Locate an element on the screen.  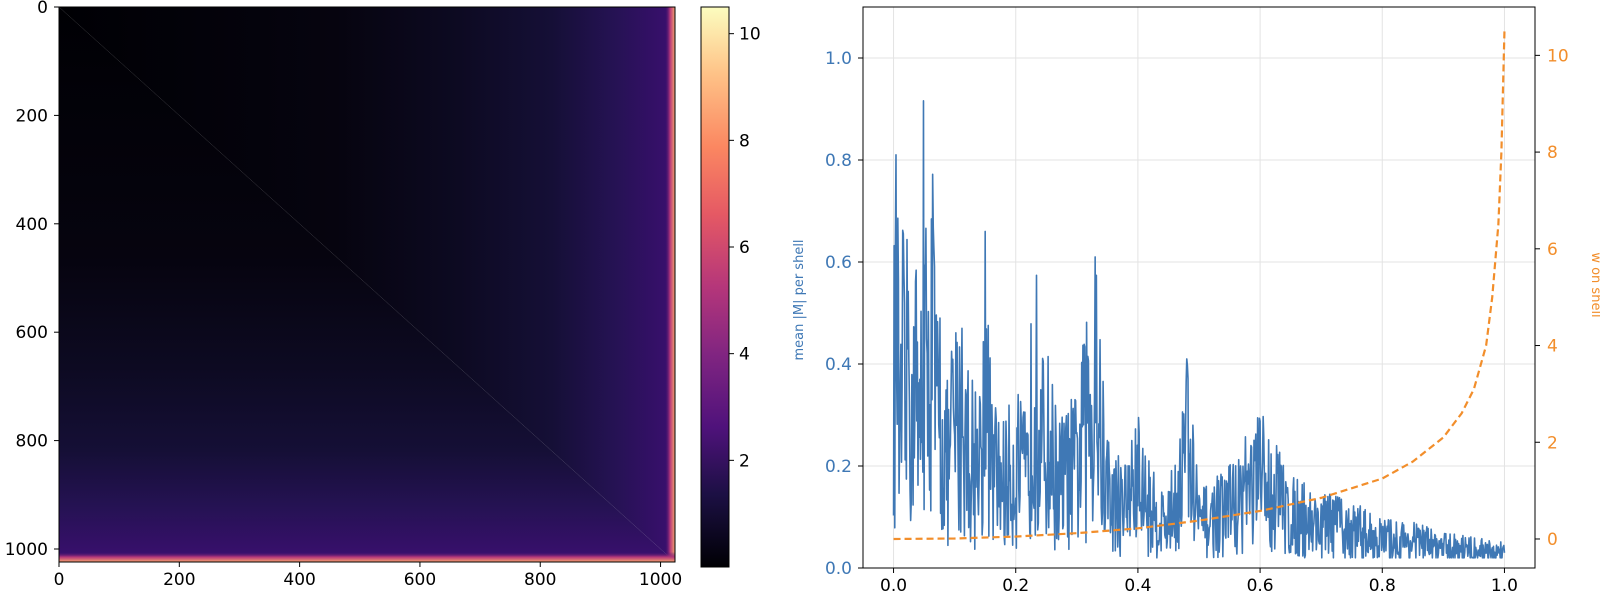
colorbar-tick-label: 2 is located at coordinates (744, 461).